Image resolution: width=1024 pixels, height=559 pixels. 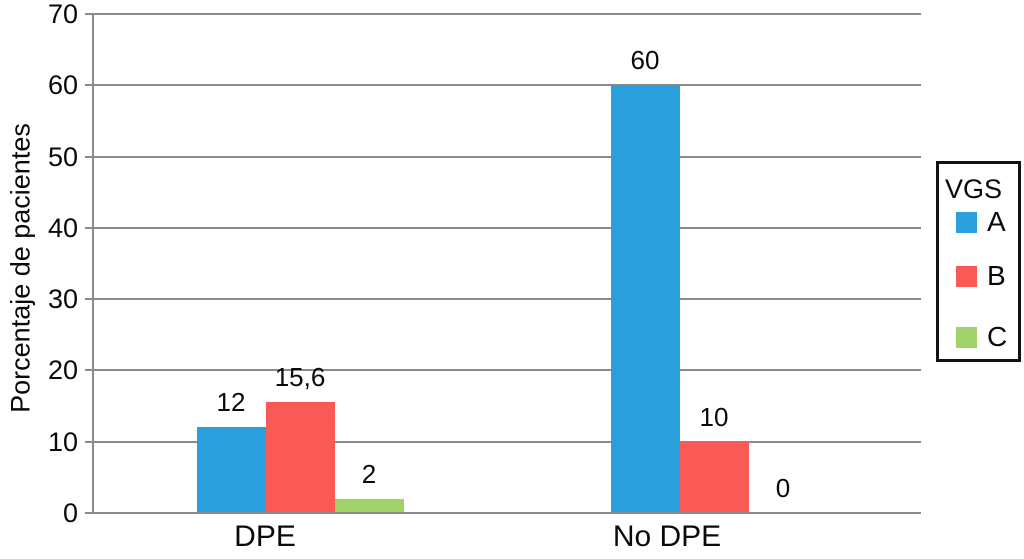 I want to click on y-tick-label: 20, so click(x=62, y=370).